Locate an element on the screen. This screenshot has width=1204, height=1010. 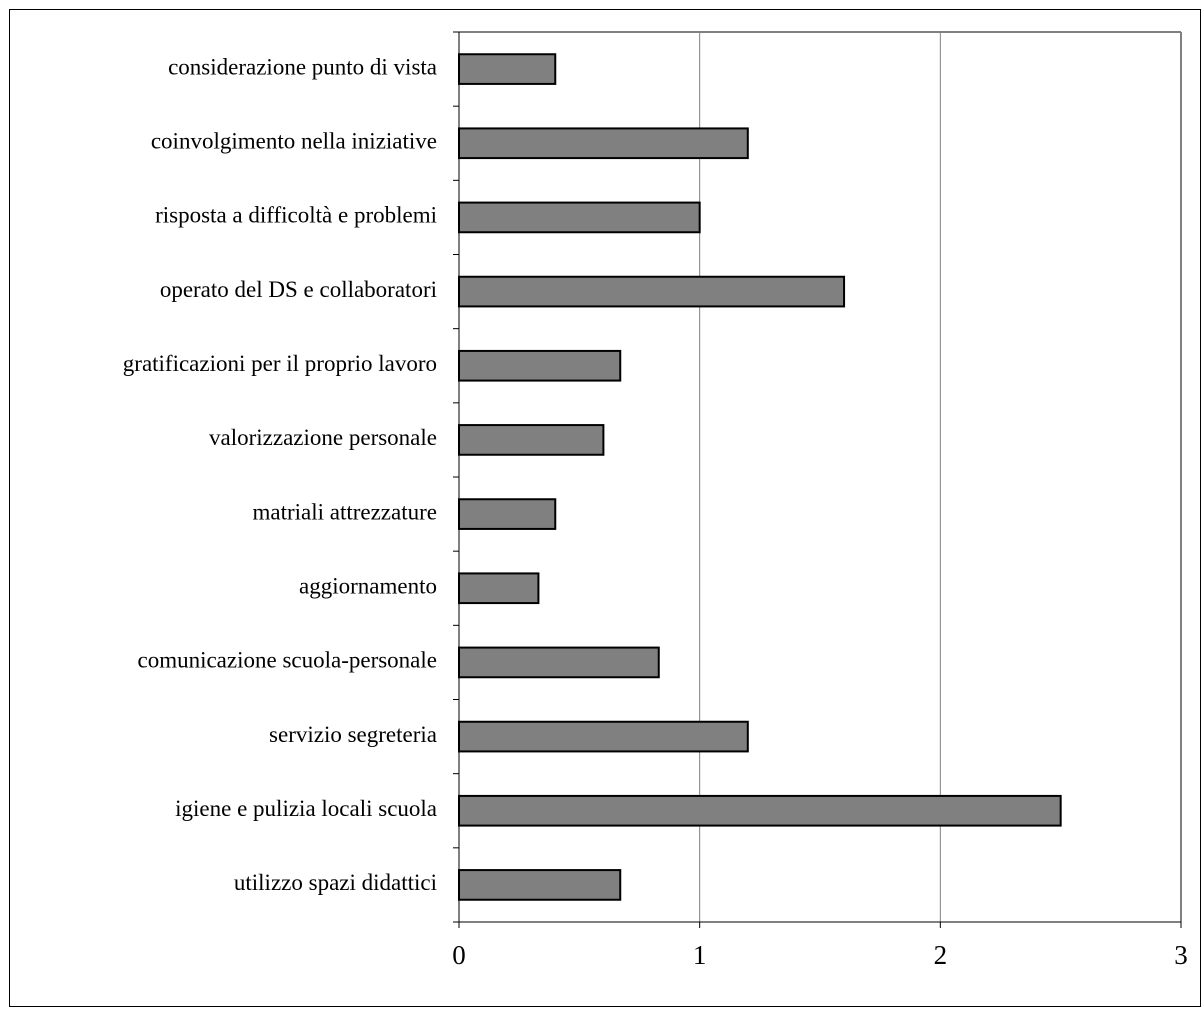
tick-labels: 0 1 2 3 is located at coordinates (820, 955).